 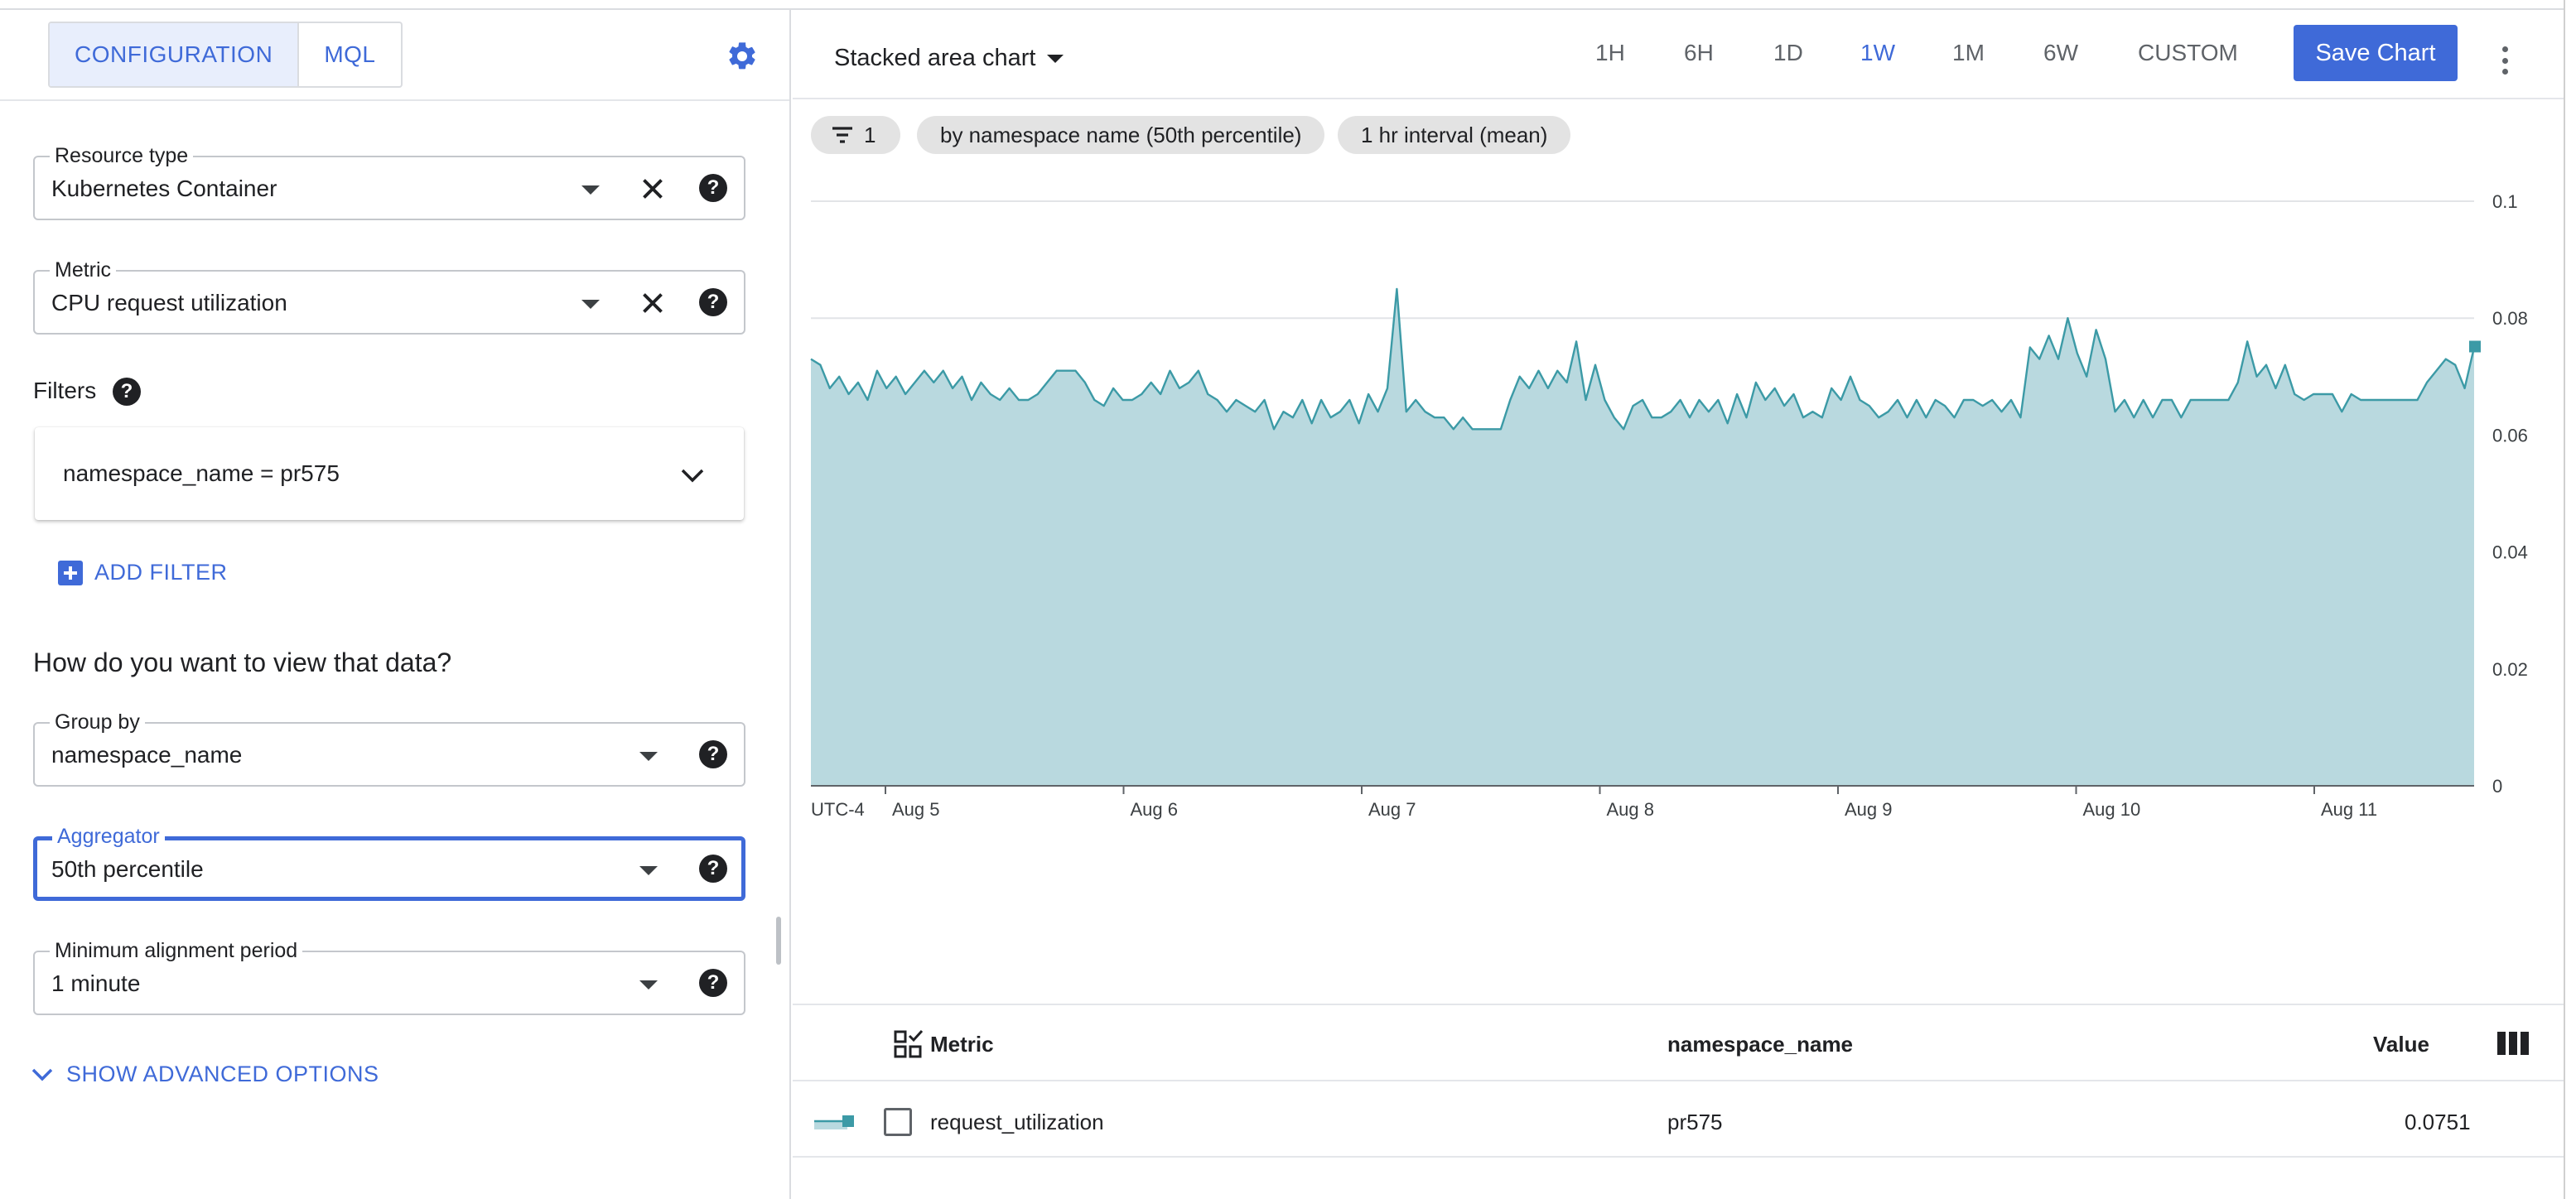 What do you see at coordinates (389, 977) in the screenshot?
I see `min-alignment-select: Minimum alignment period 1 minute ?` at bounding box center [389, 977].